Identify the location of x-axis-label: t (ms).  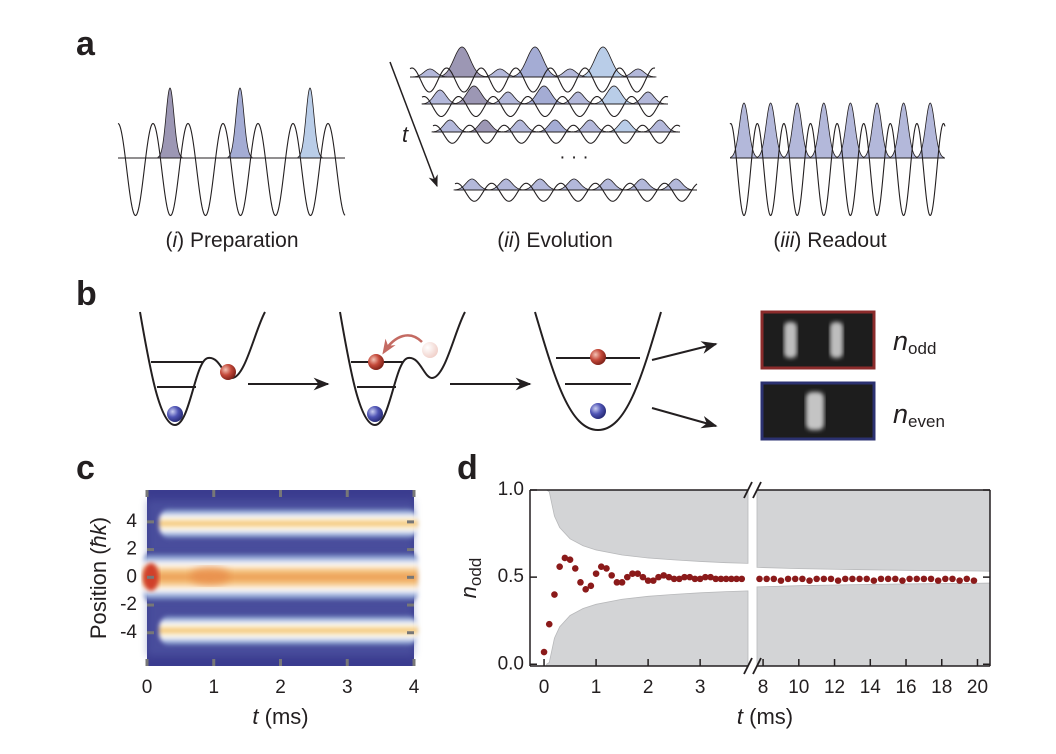
(765, 716).